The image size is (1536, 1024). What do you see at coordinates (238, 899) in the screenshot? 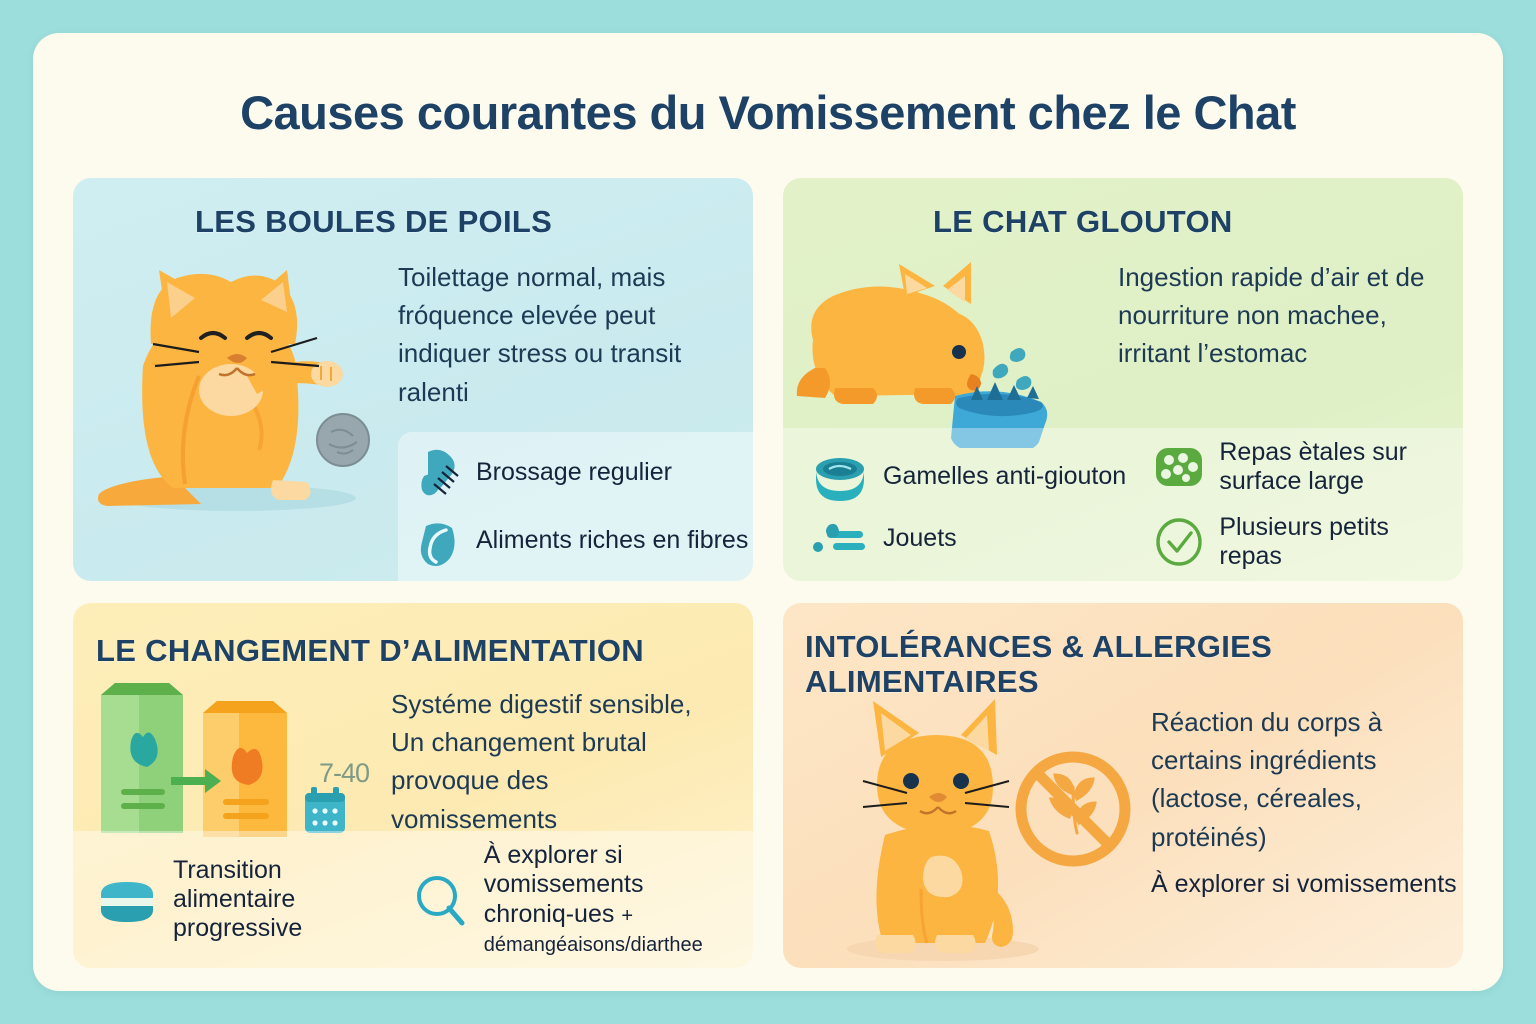
I see `tip-label: Transition alimentaire progressive` at bounding box center [238, 899].